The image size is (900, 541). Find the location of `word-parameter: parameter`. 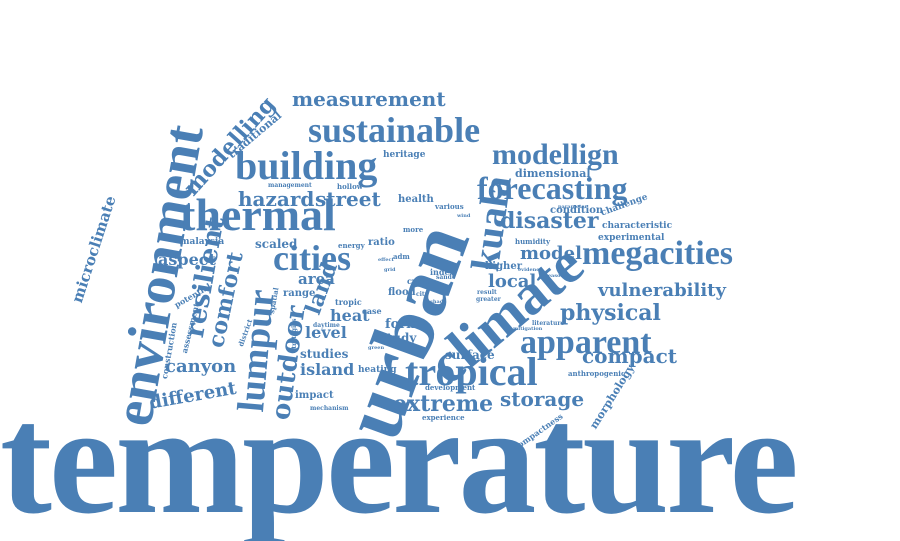

word-parameter: parameter is located at coordinates (573, 207).